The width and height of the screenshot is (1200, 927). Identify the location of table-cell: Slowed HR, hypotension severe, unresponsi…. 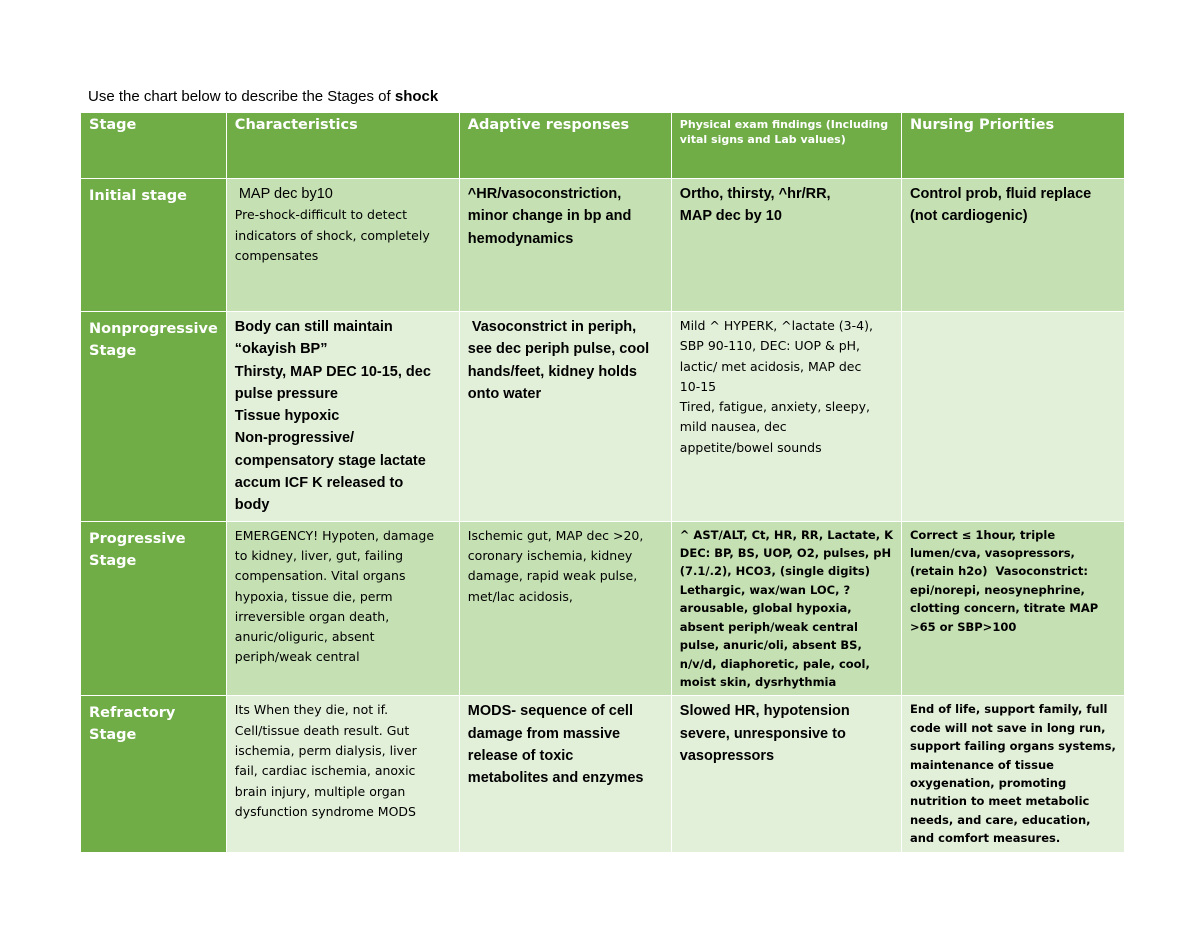
(786, 774).